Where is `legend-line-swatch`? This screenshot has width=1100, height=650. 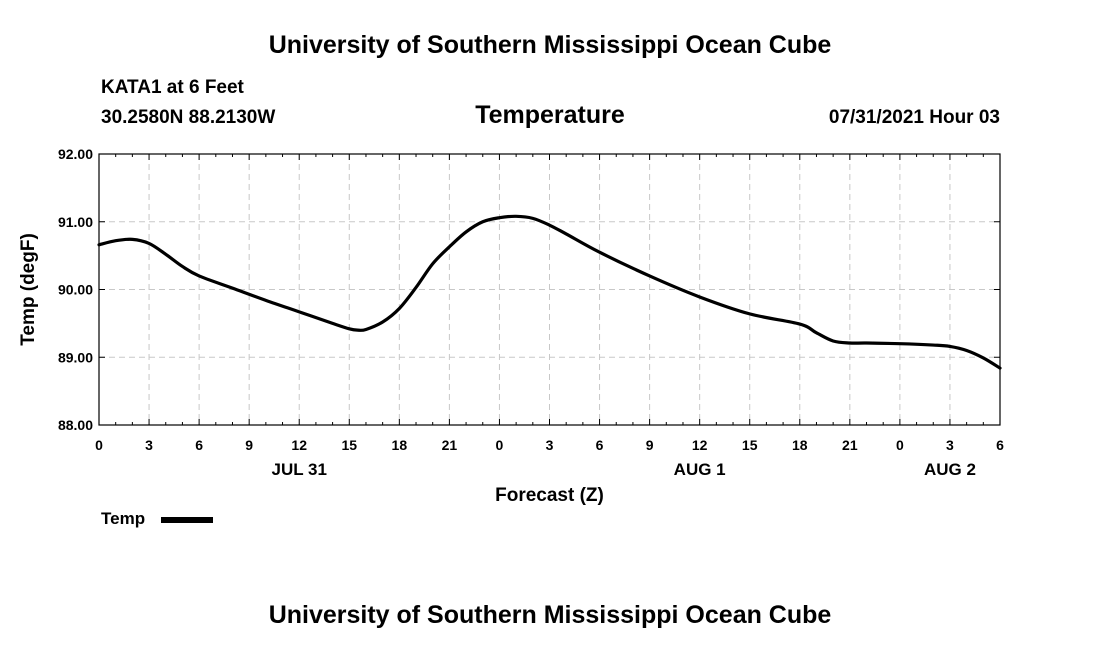
legend-line-swatch is located at coordinates (187, 520).